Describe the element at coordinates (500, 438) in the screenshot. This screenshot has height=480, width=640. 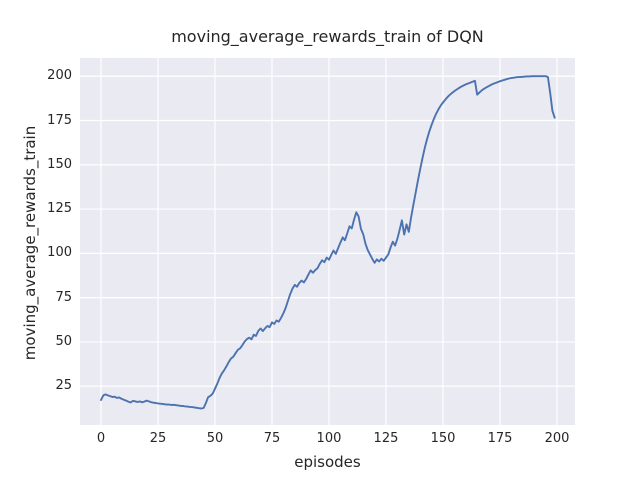
I see `x-tick-label: 175` at that location.